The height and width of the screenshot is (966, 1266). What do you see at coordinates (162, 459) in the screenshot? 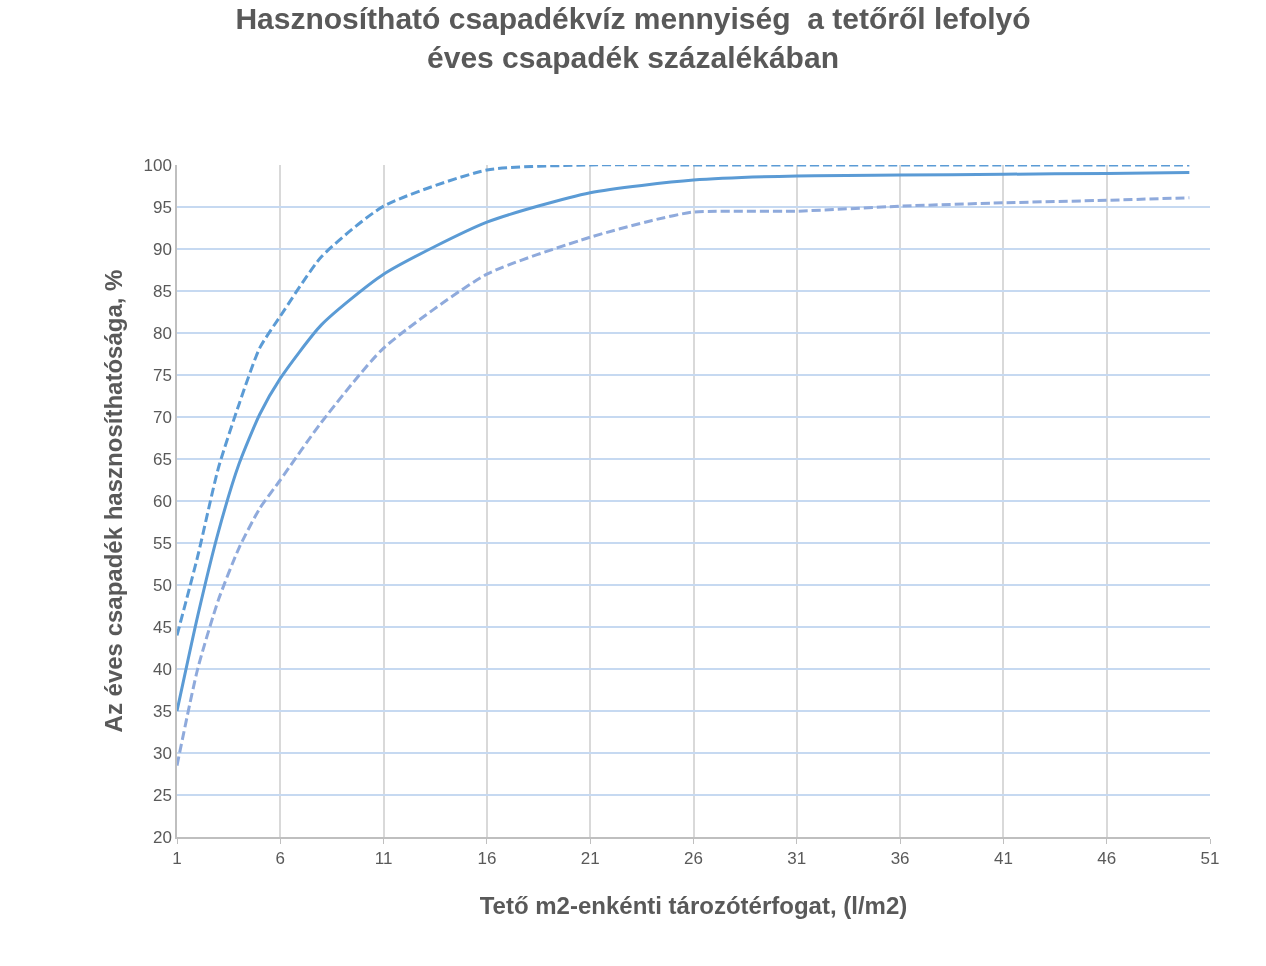
I see `y-tick-label: 65` at bounding box center [162, 459].